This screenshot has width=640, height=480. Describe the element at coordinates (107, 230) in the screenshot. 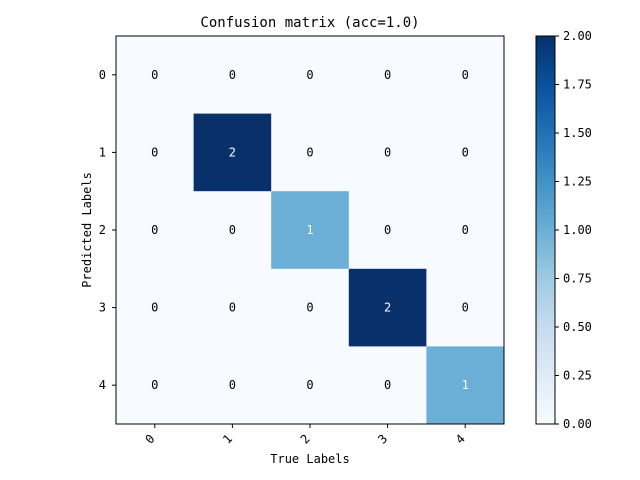

I see `y-axis-ticks: 0 1 2 3 4` at that location.